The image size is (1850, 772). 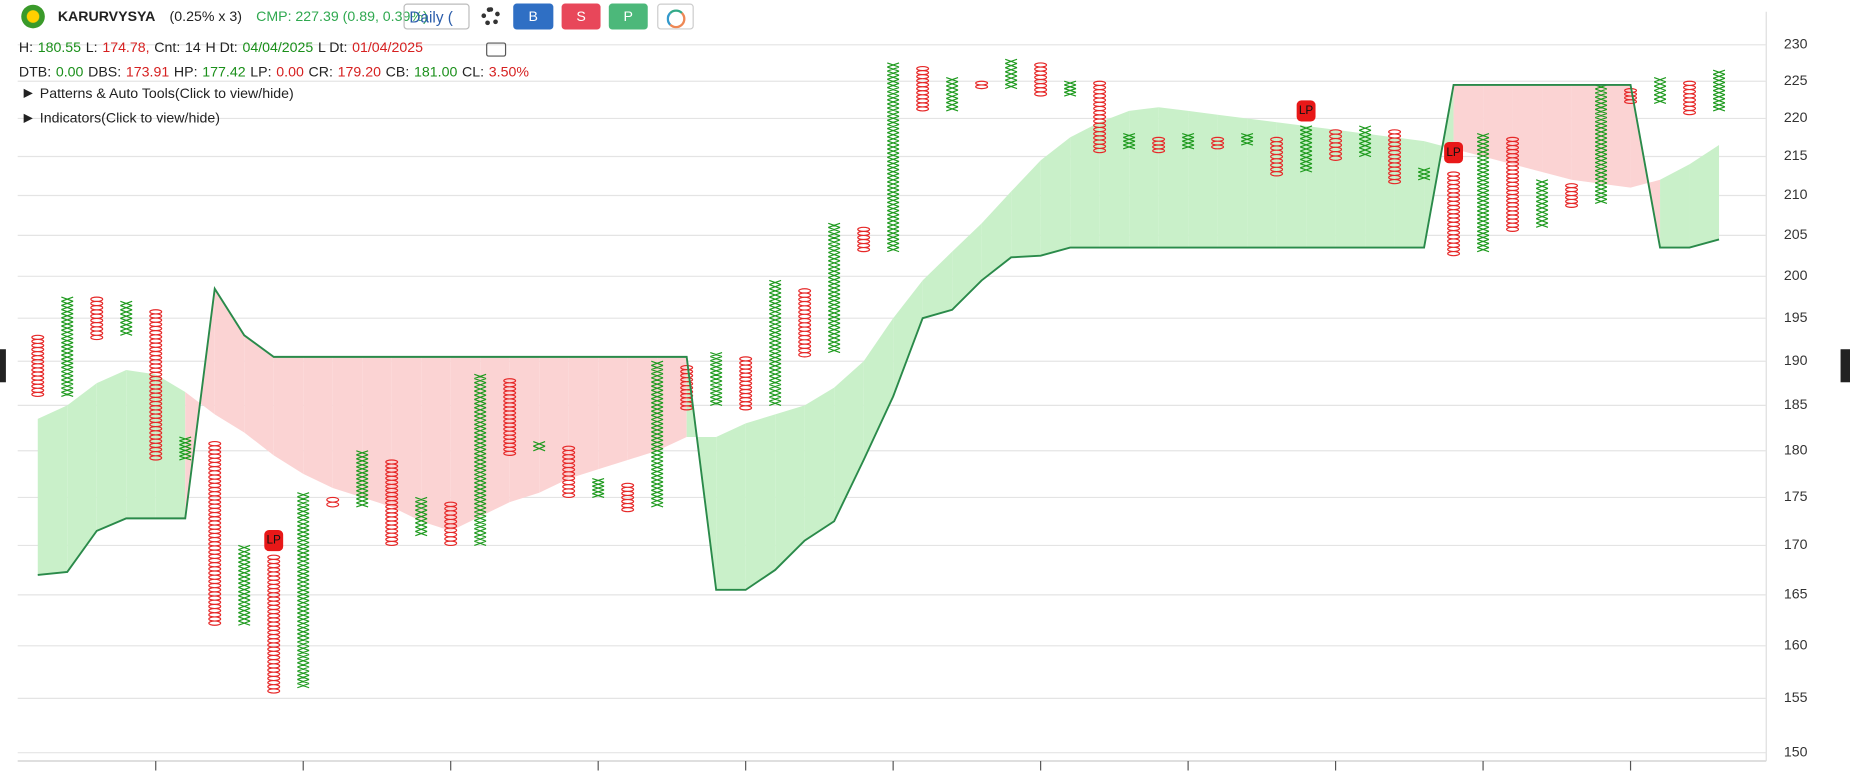 What do you see at coordinates (1796, 450) in the screenshot?
I see `y-tick-label: 180` at bounding box center [1796, 450].